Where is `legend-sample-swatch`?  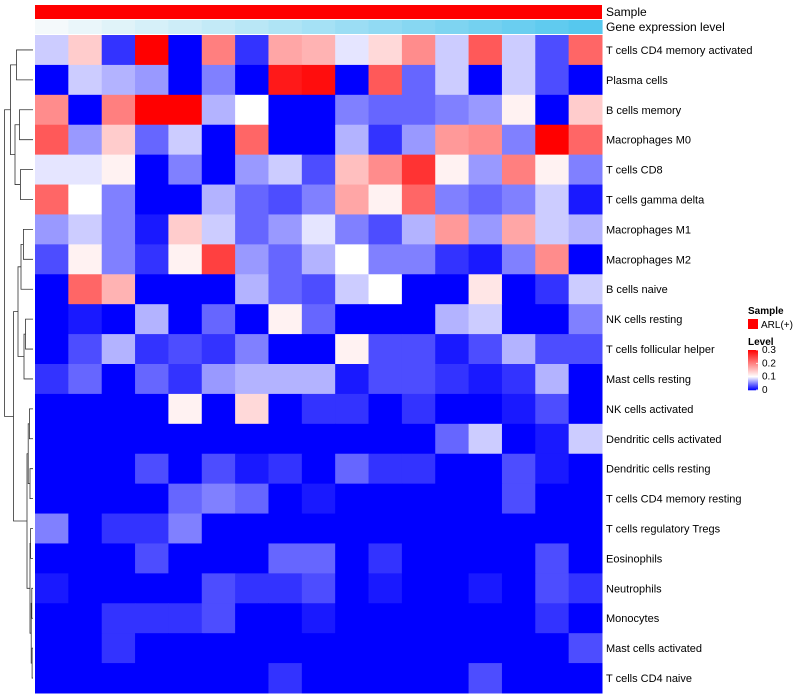
legend-sample-swatch is located at coordinates (753, 324).